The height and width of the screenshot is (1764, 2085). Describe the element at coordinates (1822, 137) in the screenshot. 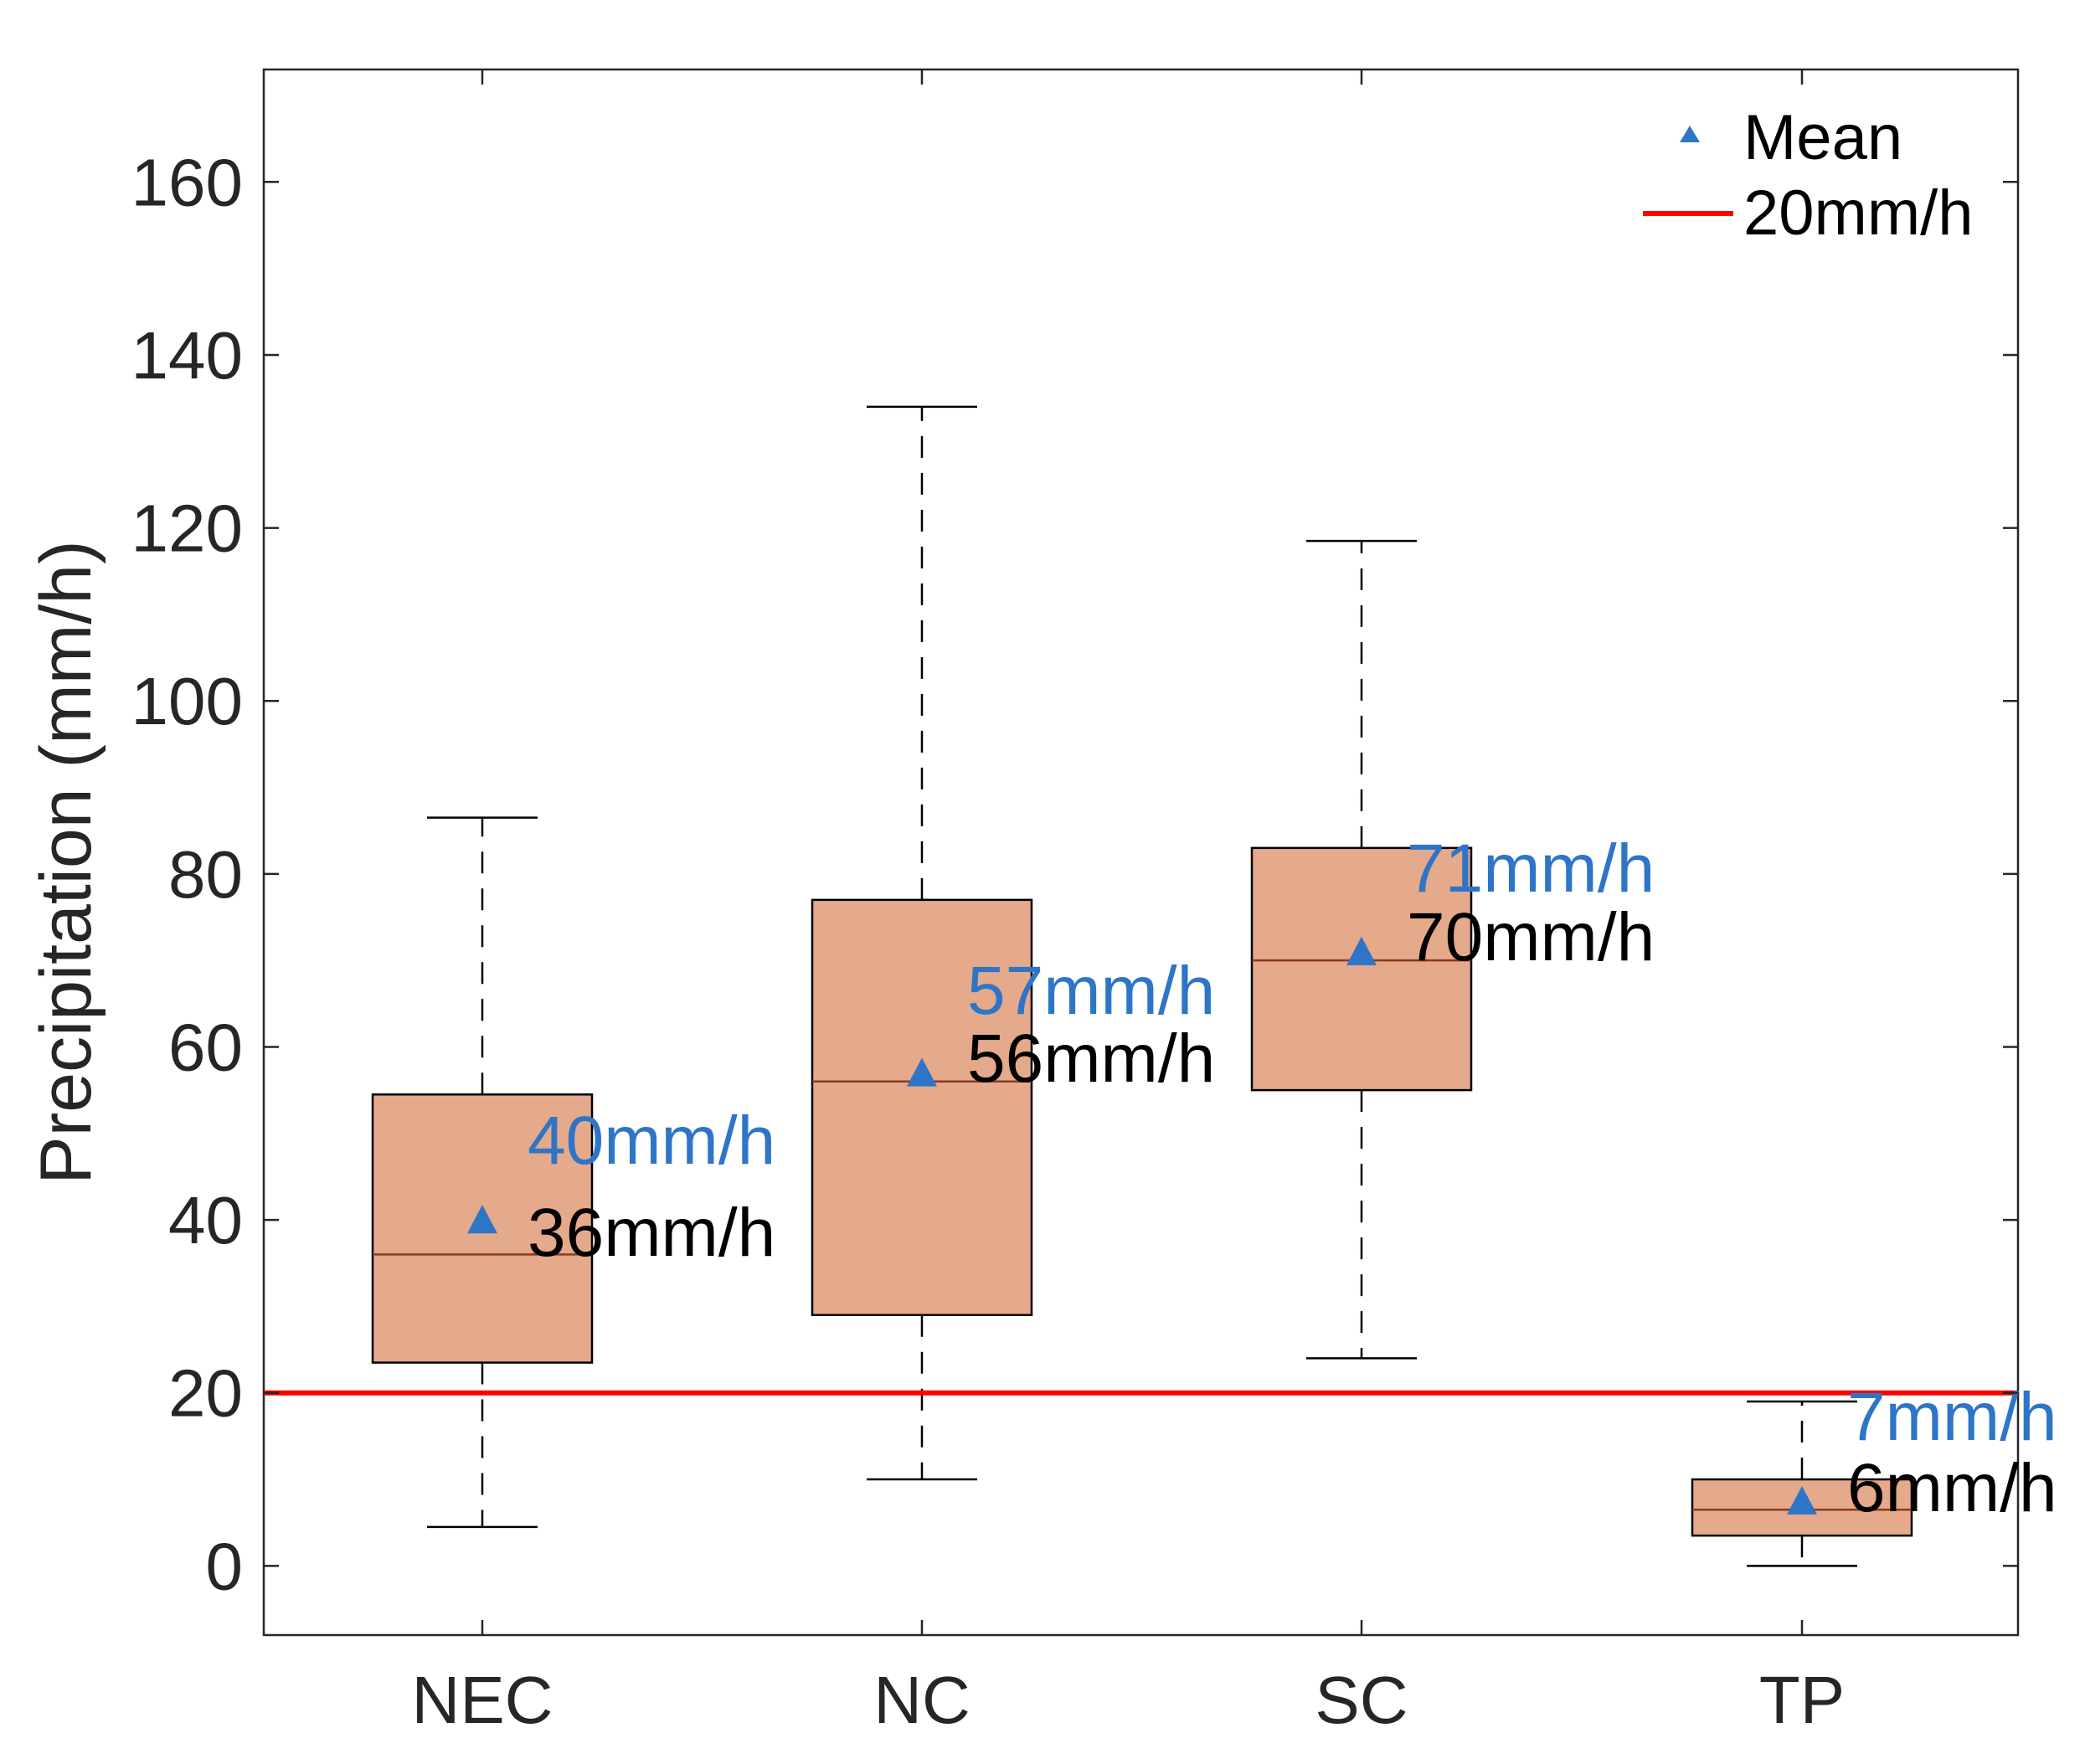

I see `legend-label-mean: Mean` at that location.